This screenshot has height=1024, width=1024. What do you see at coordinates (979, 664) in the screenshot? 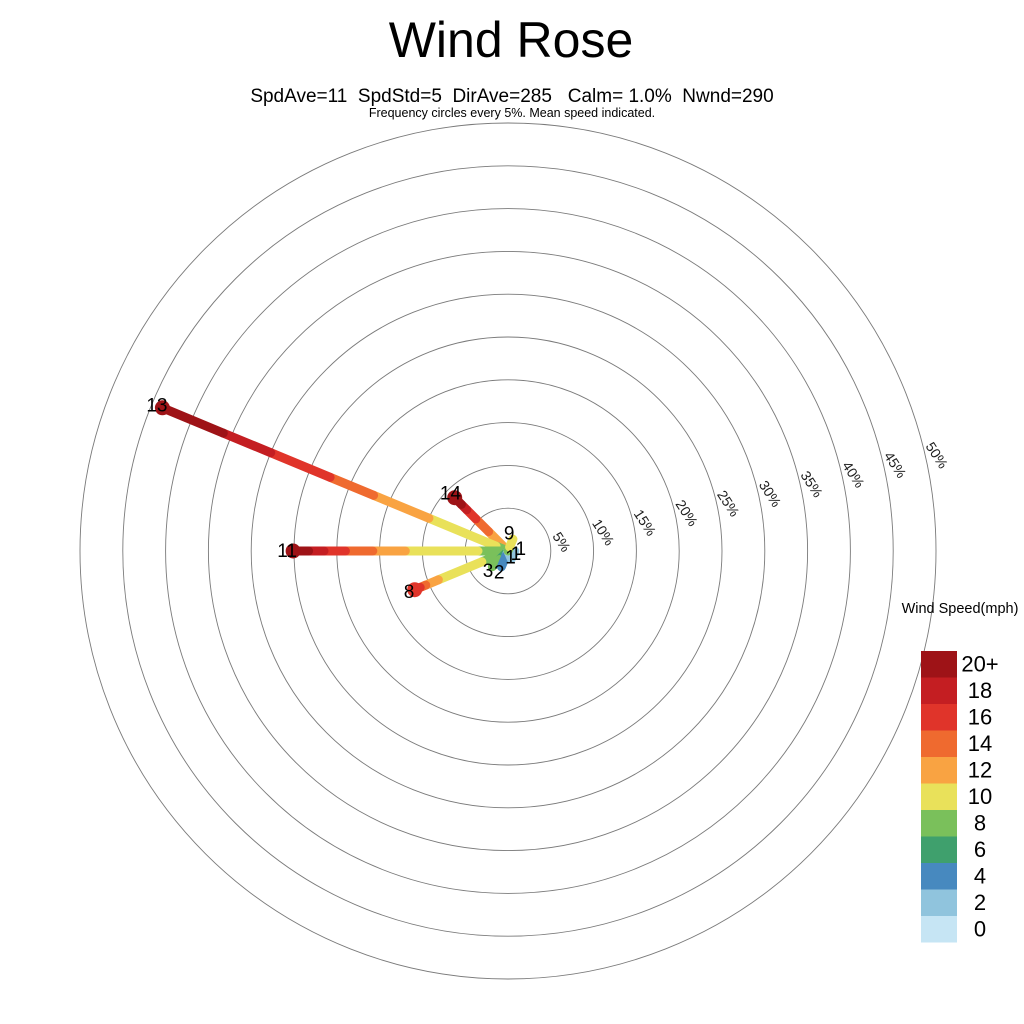
I see `legend-value-label: 20+` at bounding box center [979, 664].